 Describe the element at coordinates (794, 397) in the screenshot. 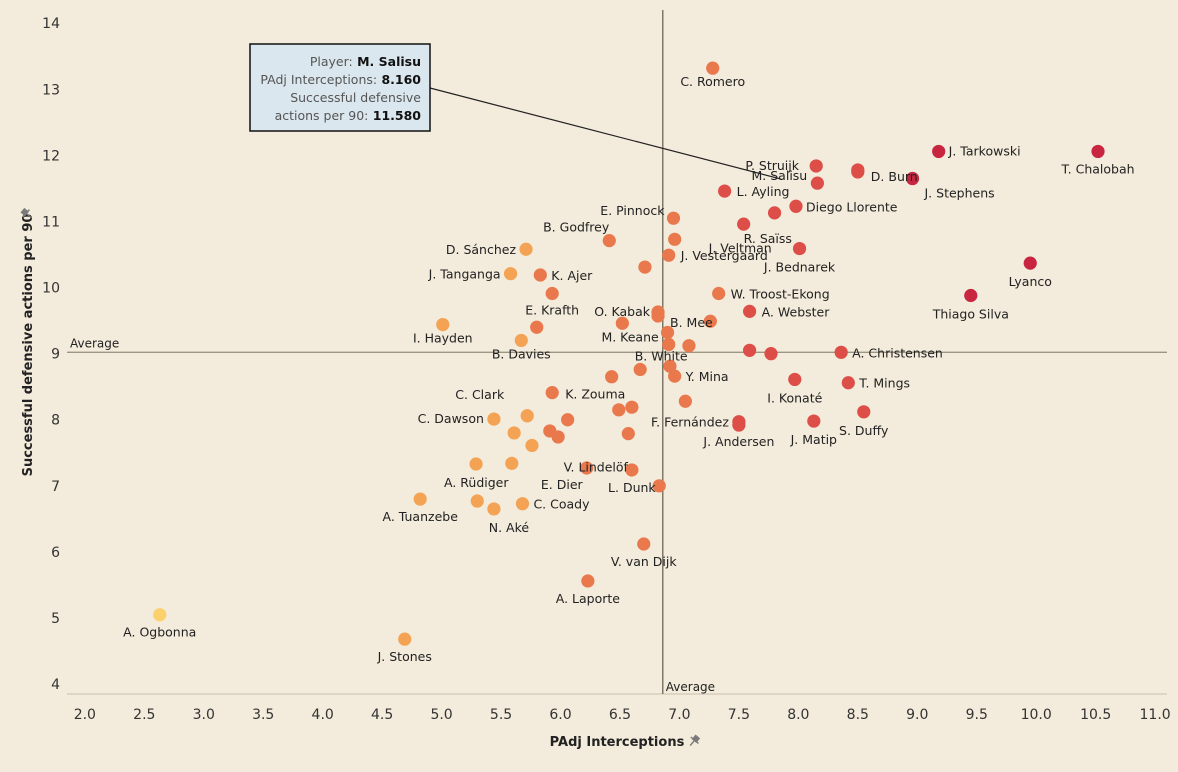

I see `point-label: I. Konaté` at that location.